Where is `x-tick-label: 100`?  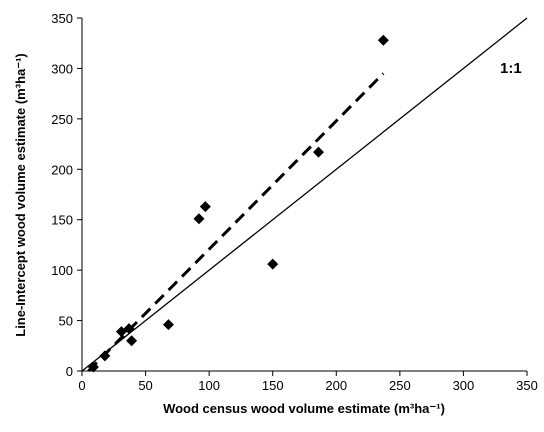 x-tick-label: 100 is located at coordinates (209, 385).